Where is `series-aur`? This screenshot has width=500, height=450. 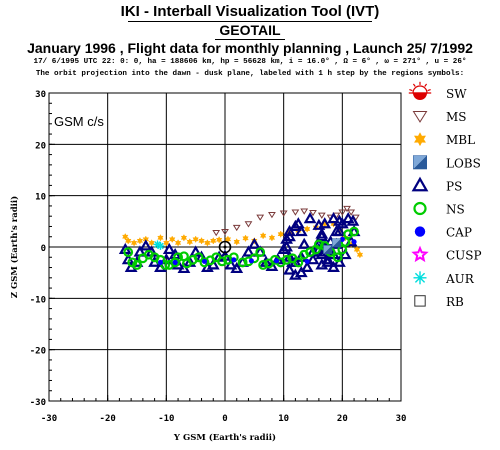 series-aur is located at coordinates (159, 245).